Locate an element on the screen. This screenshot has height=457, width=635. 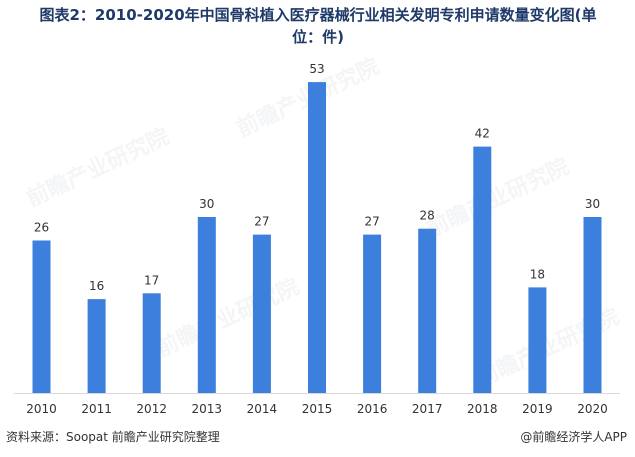
x-tick-label-2011: 2011 is located at coordinates (96, 409).